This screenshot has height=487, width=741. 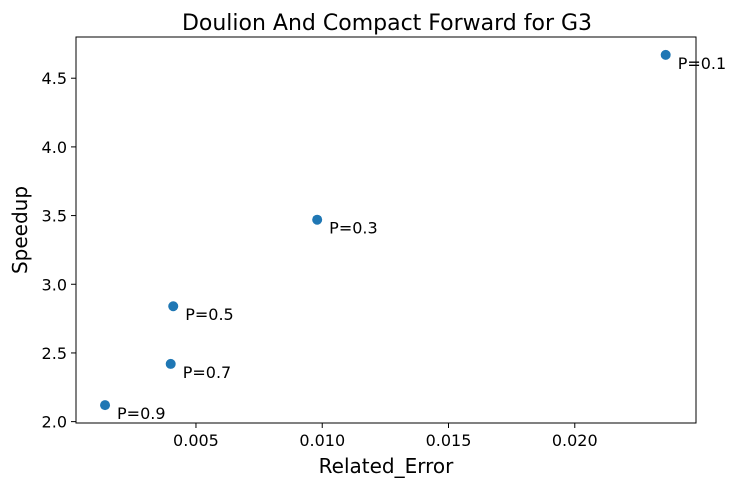 I want to click on y-axis-label: Speedup, so click(x=20, y=230).